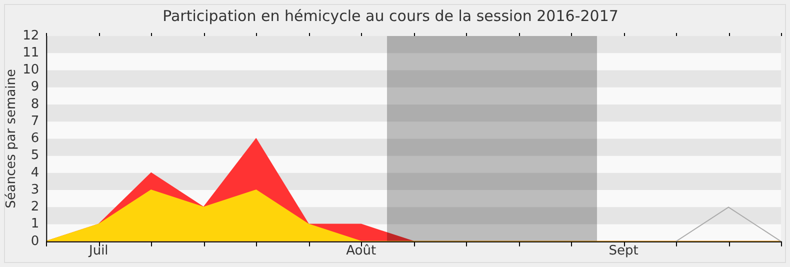  Describe the element at coordinates (35, 104) in the screenshot. I see `y-tick-label: 8` at that location.